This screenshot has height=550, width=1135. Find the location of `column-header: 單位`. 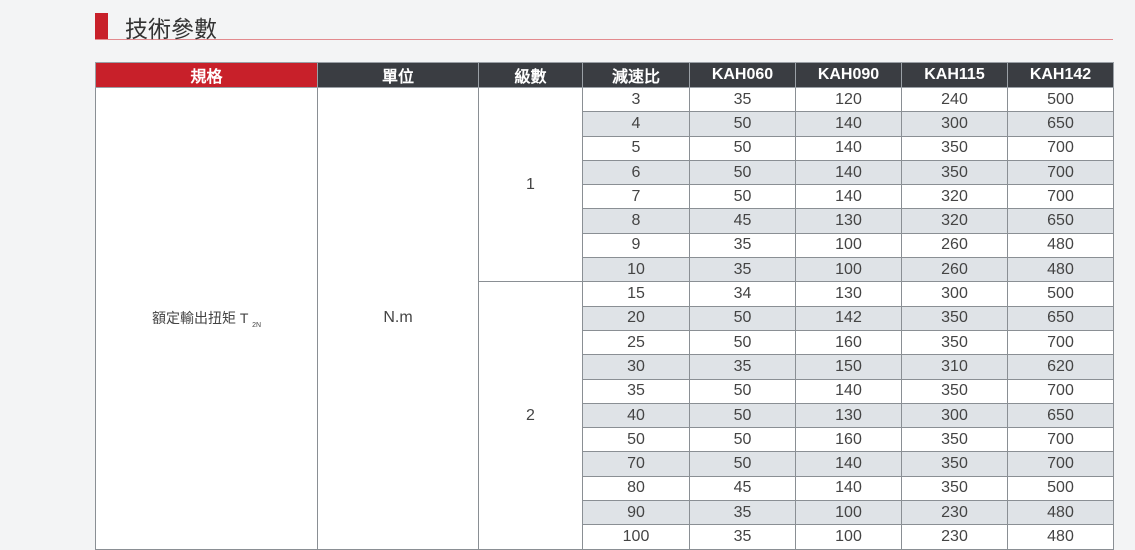

column-header: 單位 is located at coordinates (398, 75).